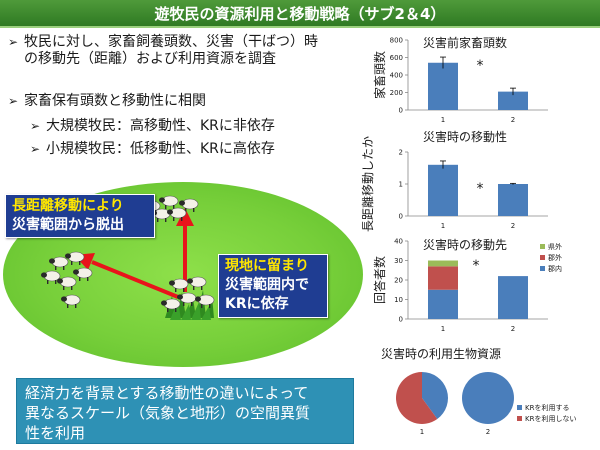  Describe the element at coordinates (398, 261) in the screenshot. I see `chart3-y-tick-label: 30` at that location.